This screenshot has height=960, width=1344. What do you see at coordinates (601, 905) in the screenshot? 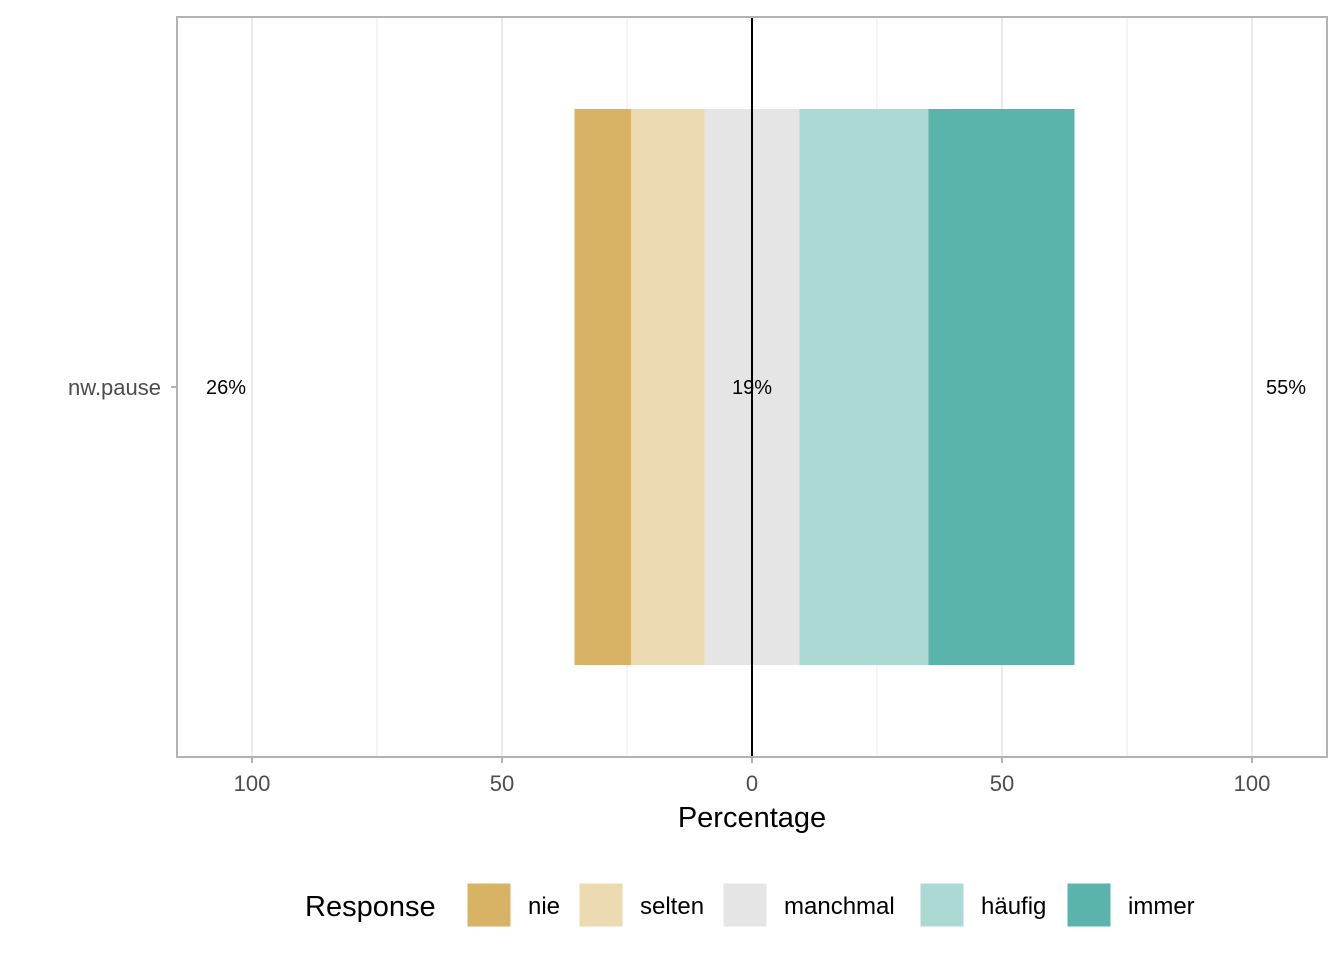
I see `legend-key-selten` at bounding box center [601, 905].